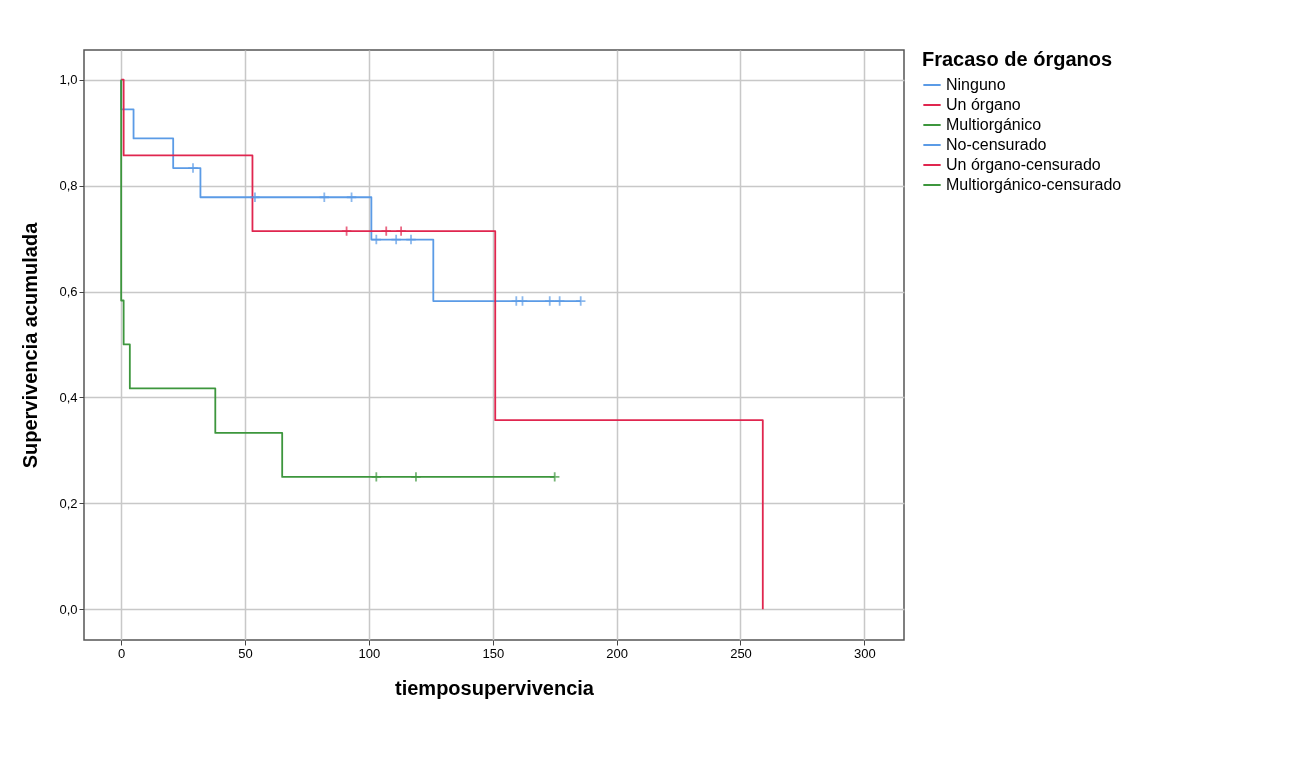  I want to click on x-axis-title: tiemposupervivencia, so click(495, 687).